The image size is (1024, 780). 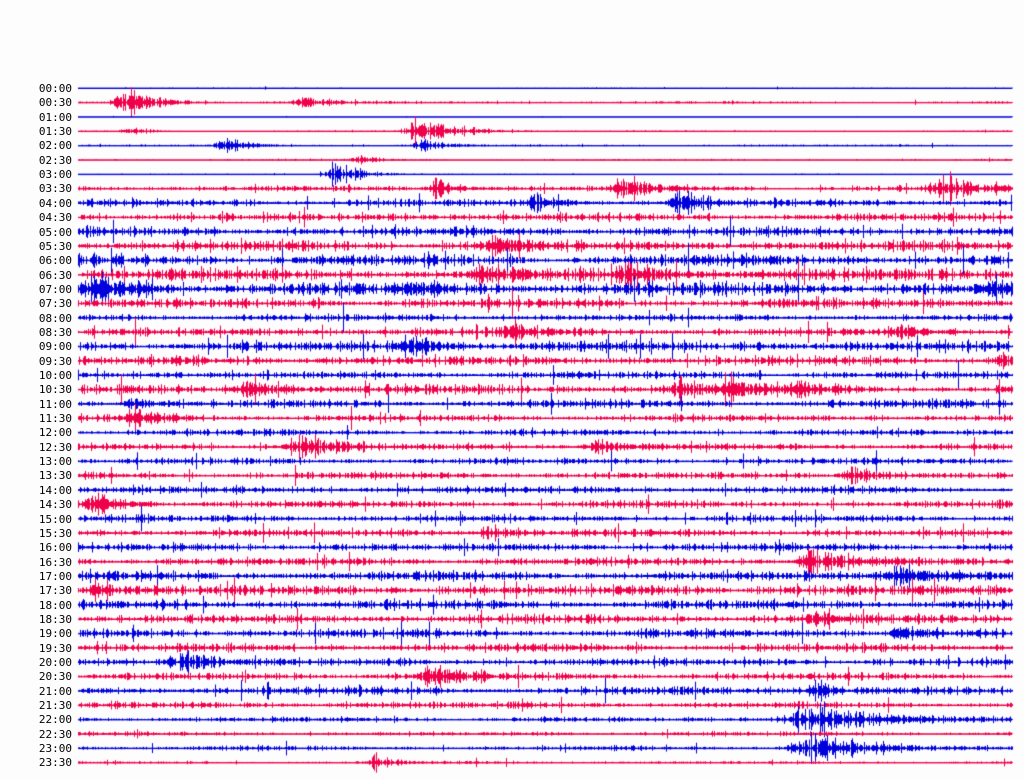 What do you see at coordinates (55, 246) in the screenshot?
I see `time-axis-label: 05:30` at bounding box center [55, 246].